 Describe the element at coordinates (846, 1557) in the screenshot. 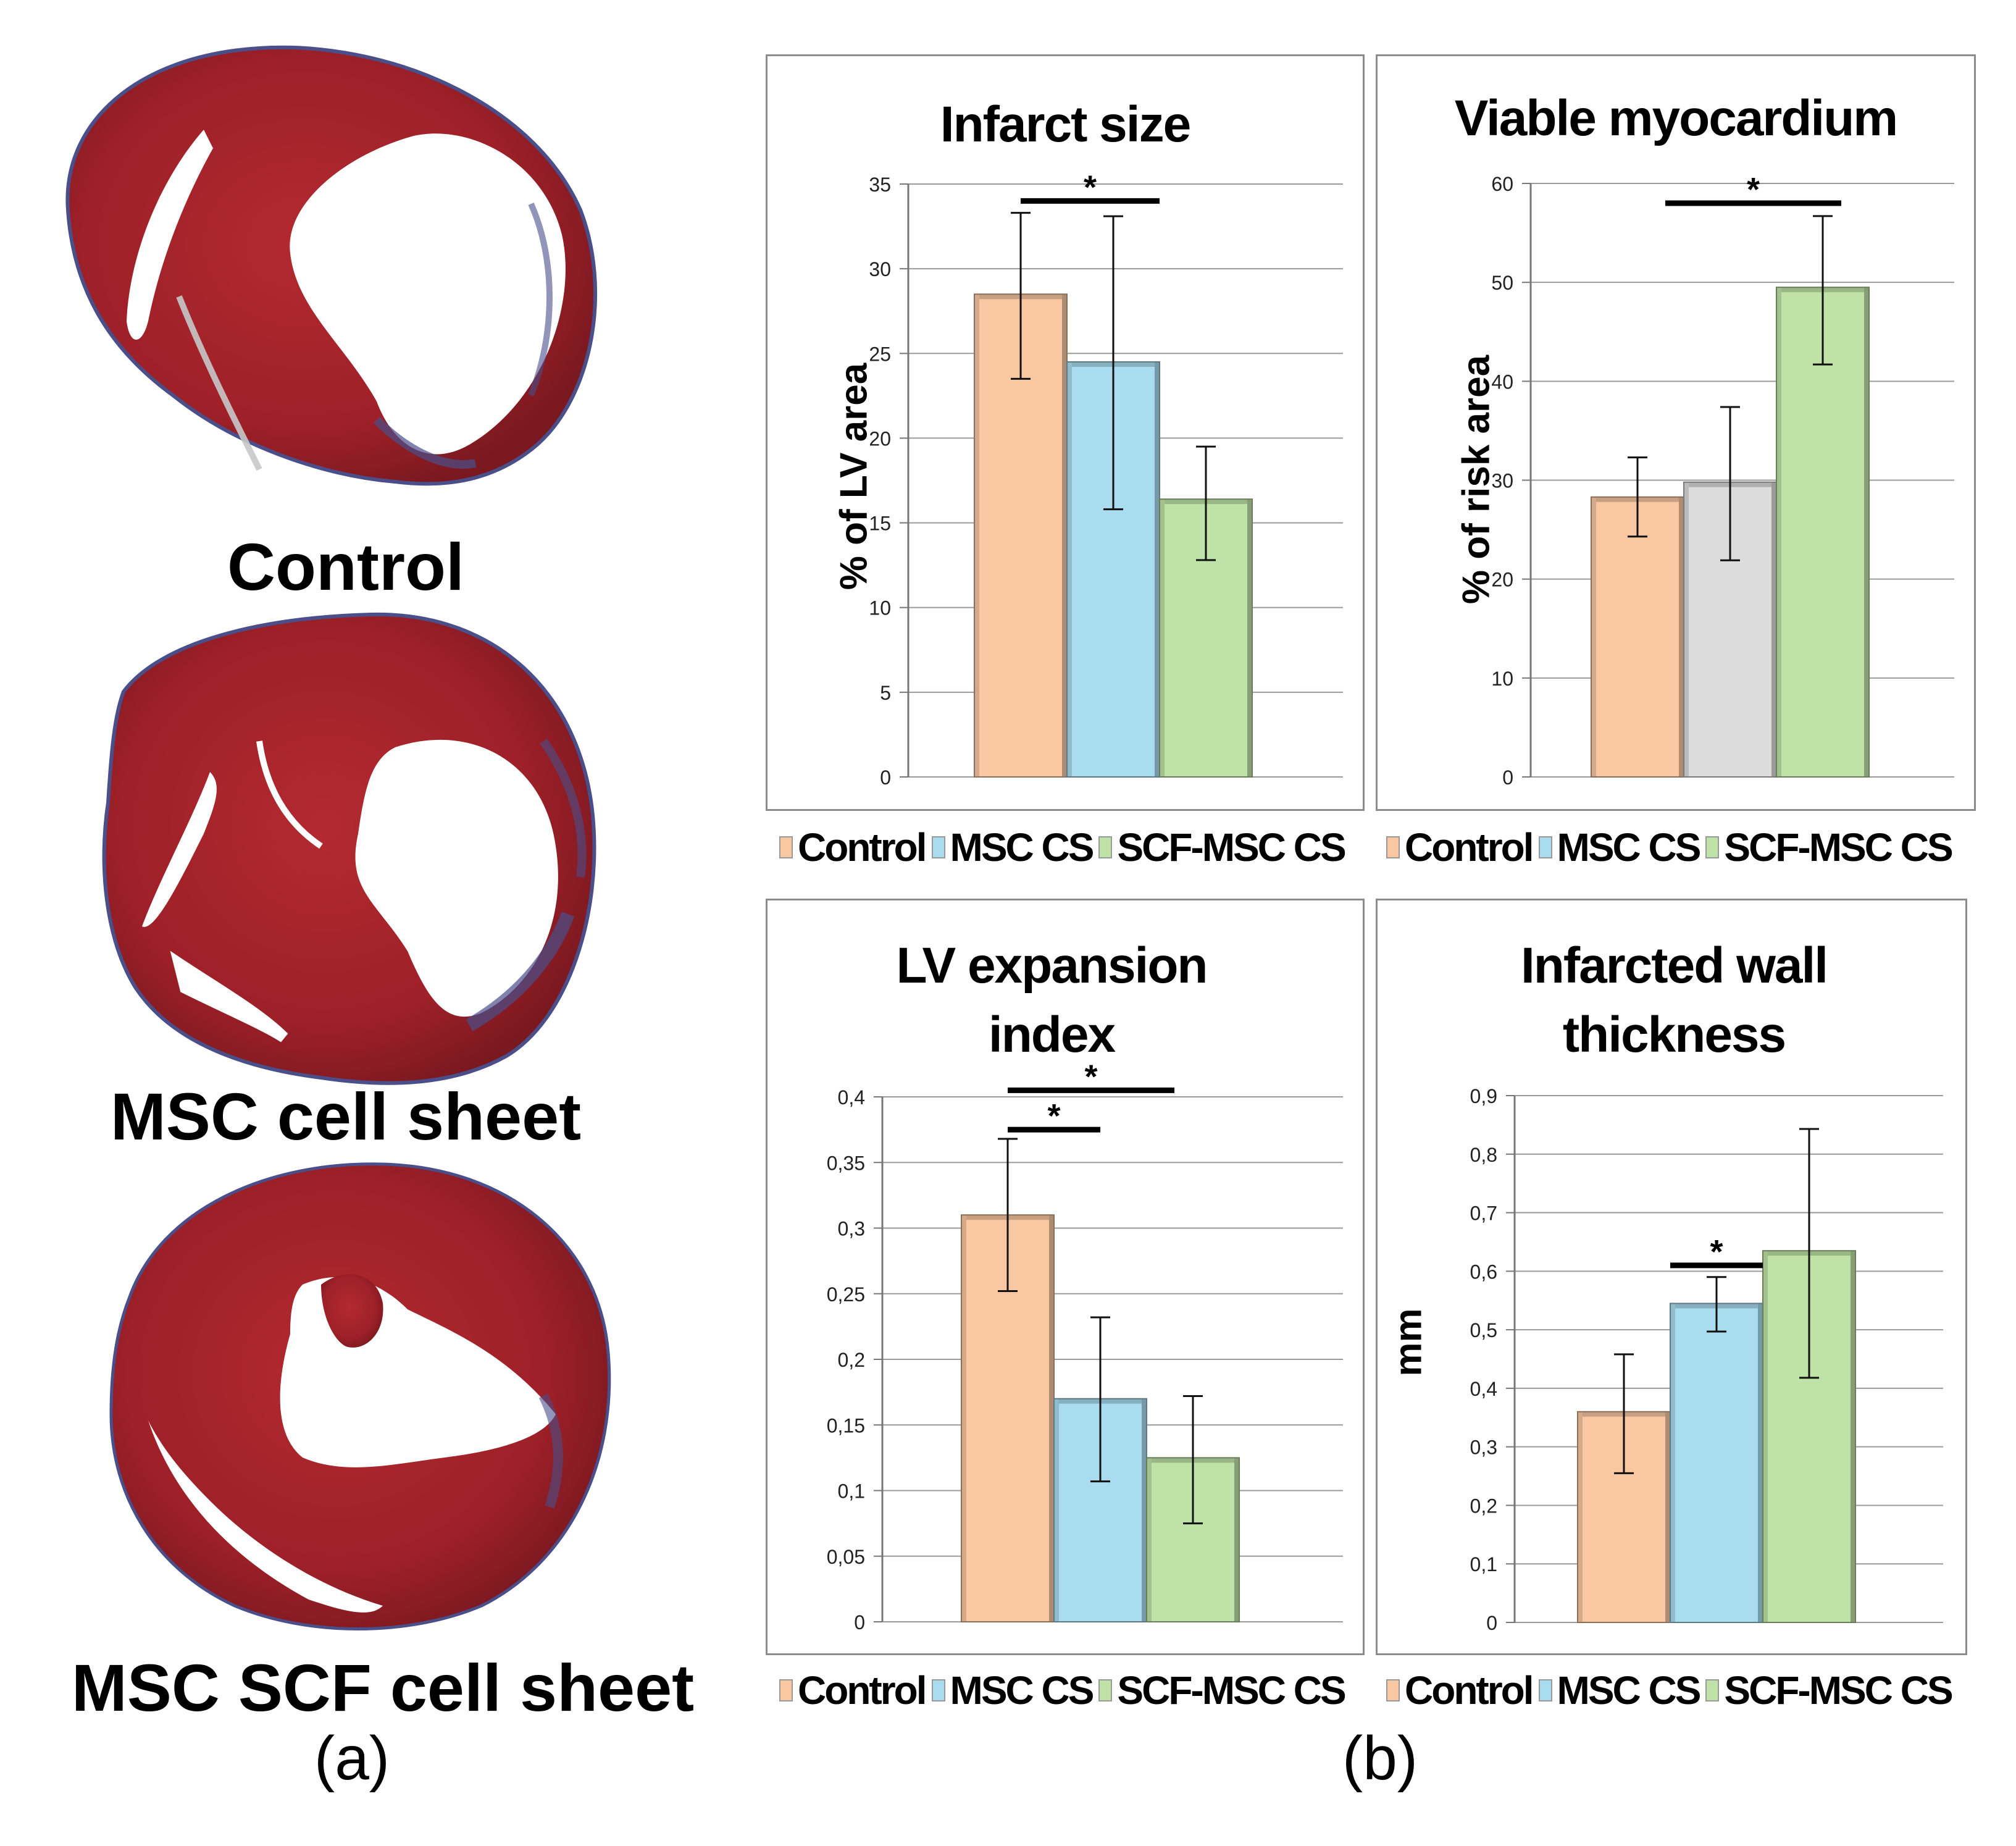

I see `y-tick-label: 0,05` at that location.